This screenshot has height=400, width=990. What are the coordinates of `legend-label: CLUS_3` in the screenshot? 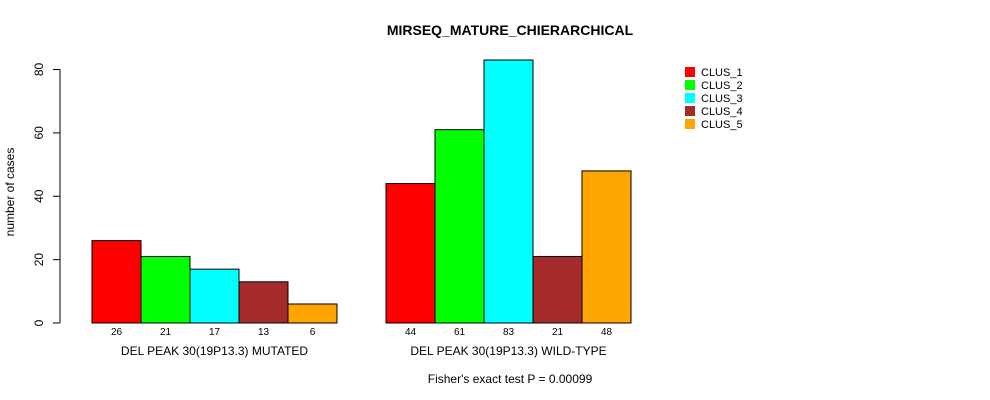 It's located at (722, 99).